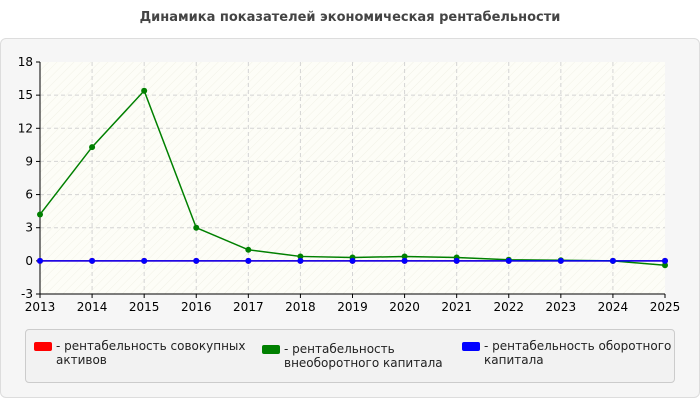  Describe the element at coordinates (29, 161) in the screenshot. I see `y-tick-label: 9` at that location.